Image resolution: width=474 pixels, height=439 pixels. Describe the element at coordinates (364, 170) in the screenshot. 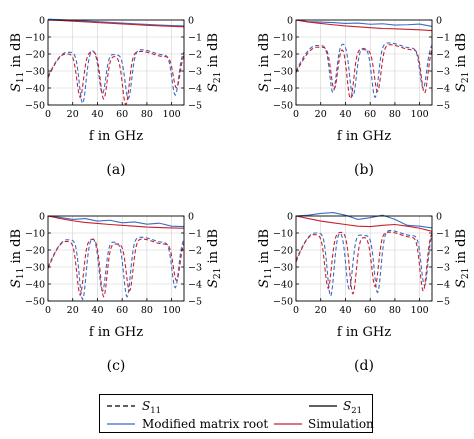

I see `panel-caption: (b)` at that location.